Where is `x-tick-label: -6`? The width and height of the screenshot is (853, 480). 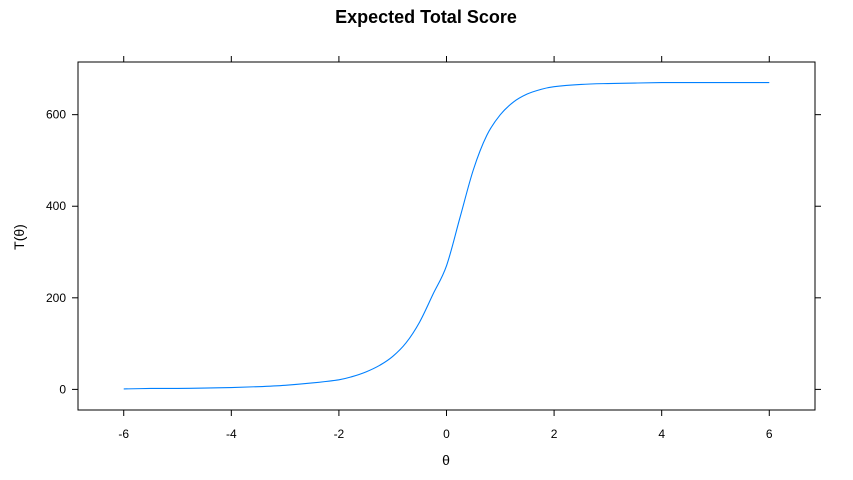 x-tick-label: -6 is located at coordinates (123, 434).